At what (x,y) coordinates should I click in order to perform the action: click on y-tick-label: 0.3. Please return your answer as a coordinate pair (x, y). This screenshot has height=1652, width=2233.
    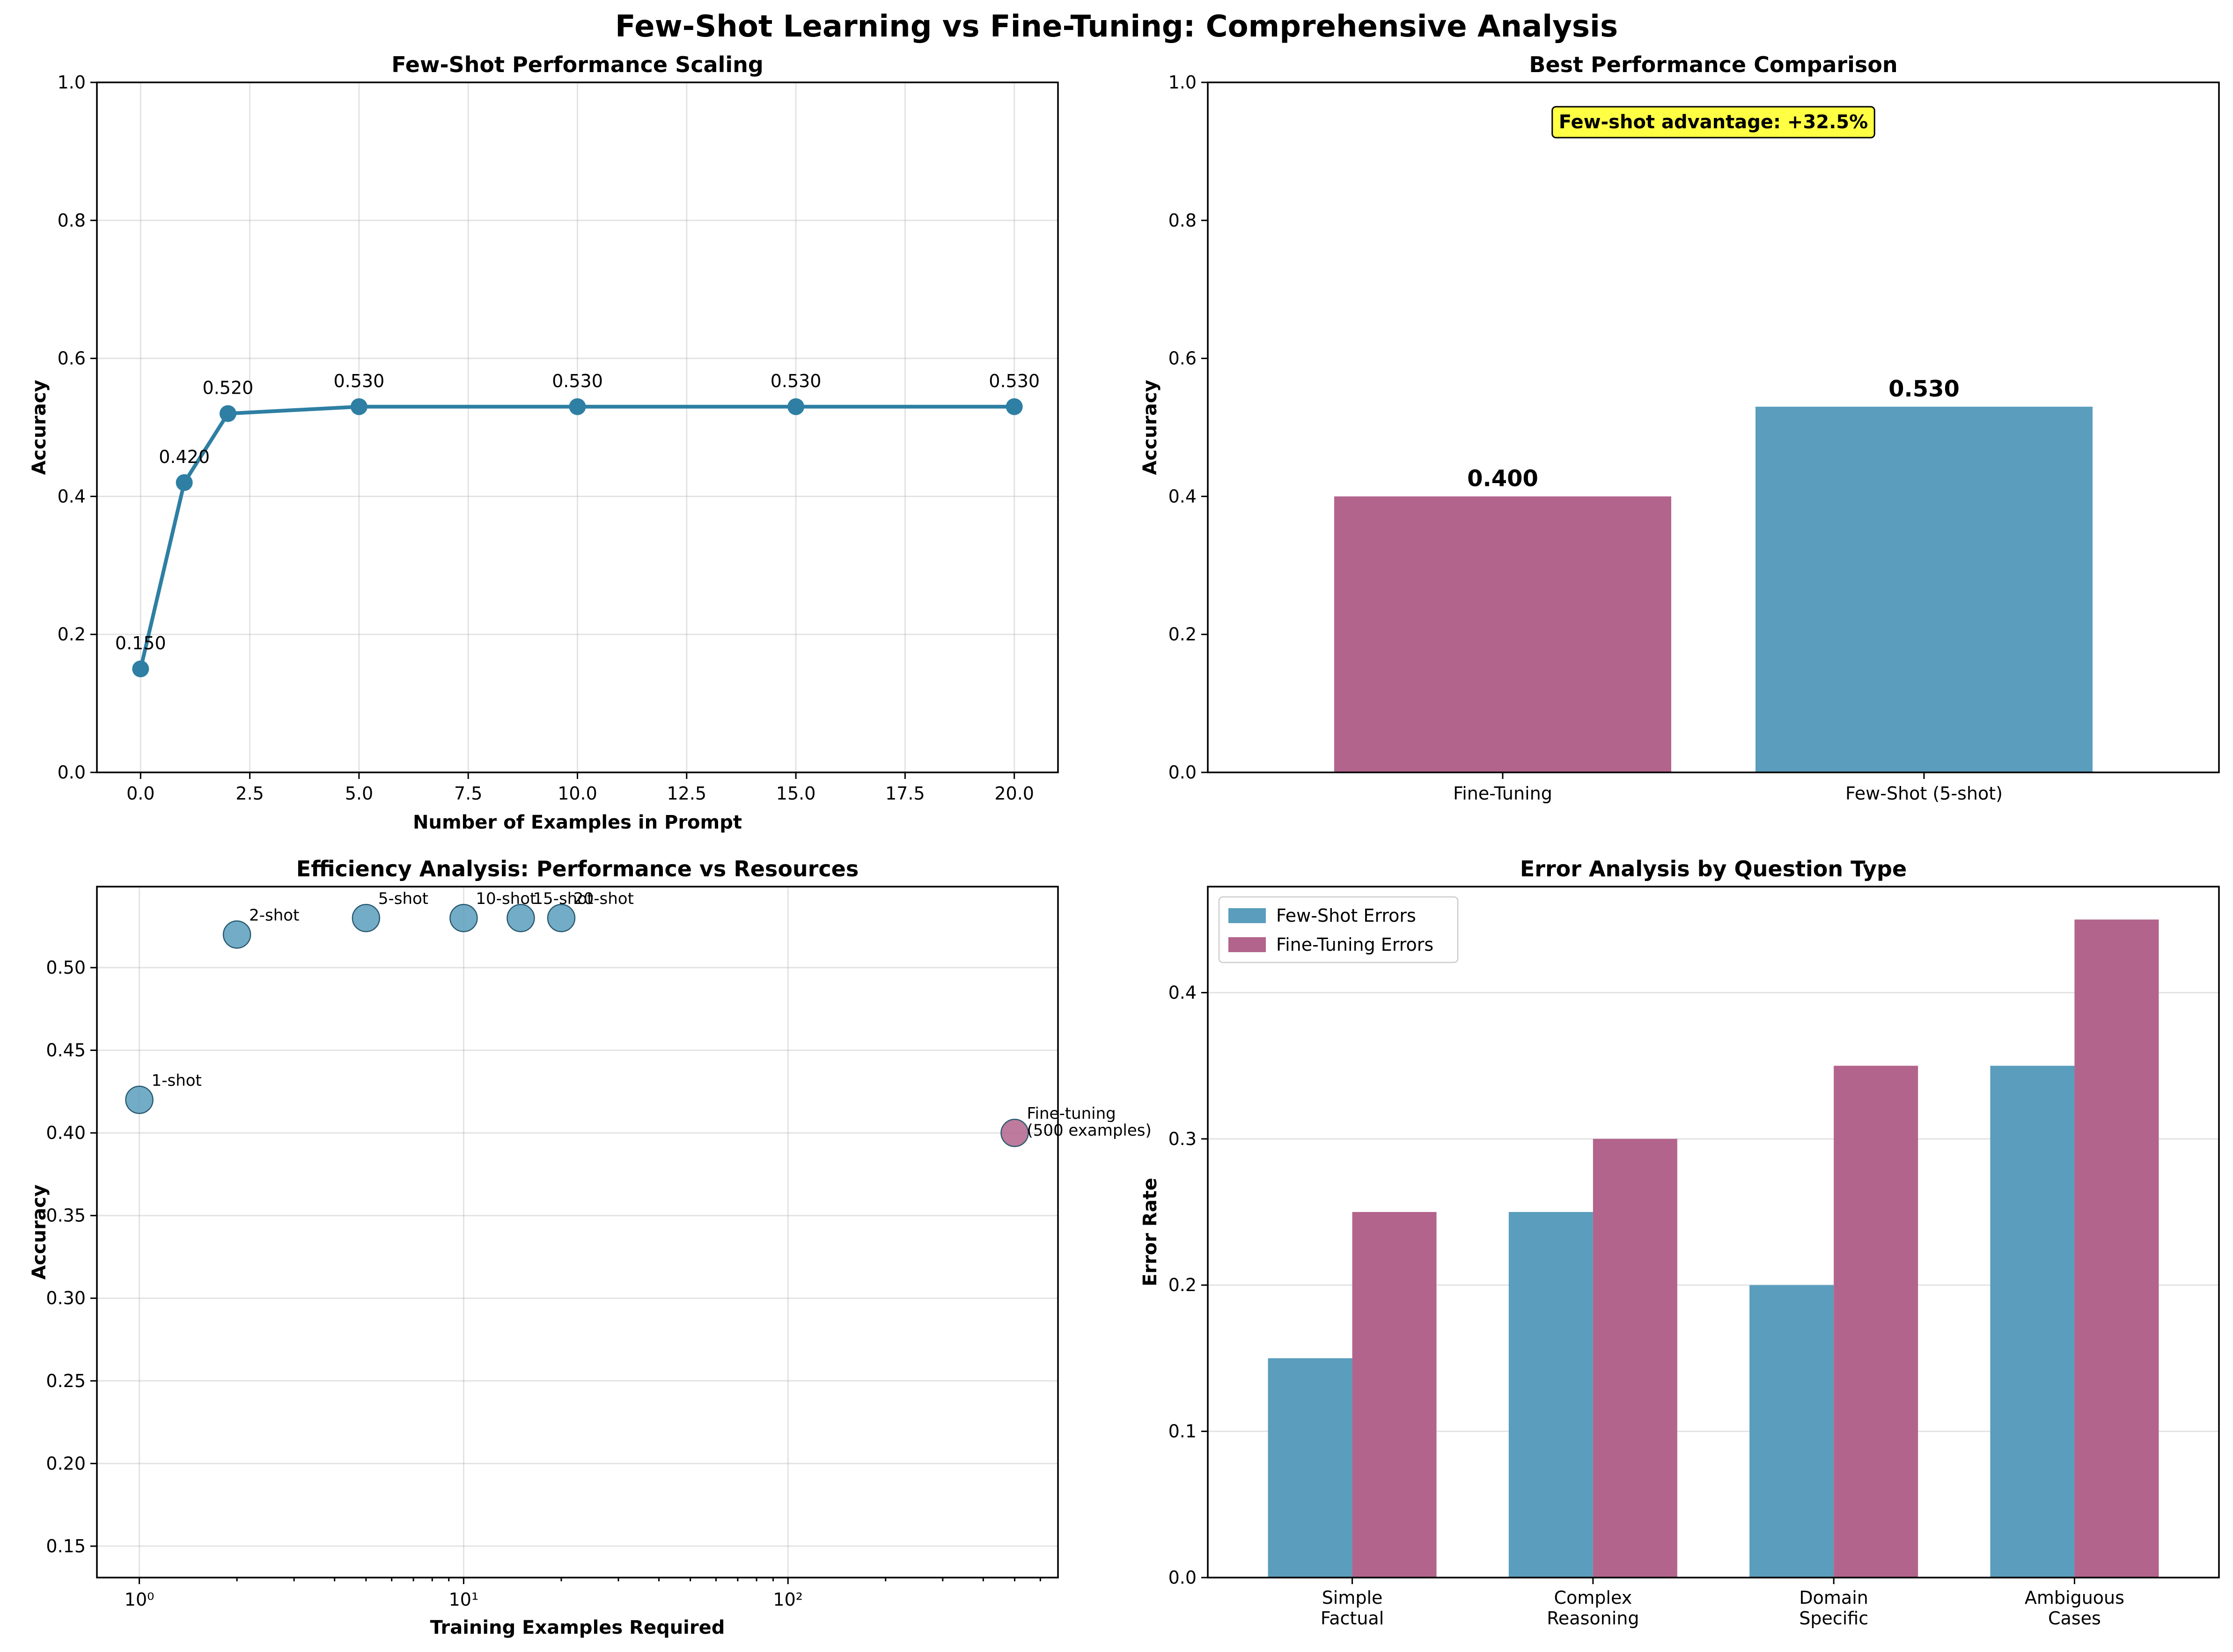
    Looking at the image, I should click on (1182, 1139).